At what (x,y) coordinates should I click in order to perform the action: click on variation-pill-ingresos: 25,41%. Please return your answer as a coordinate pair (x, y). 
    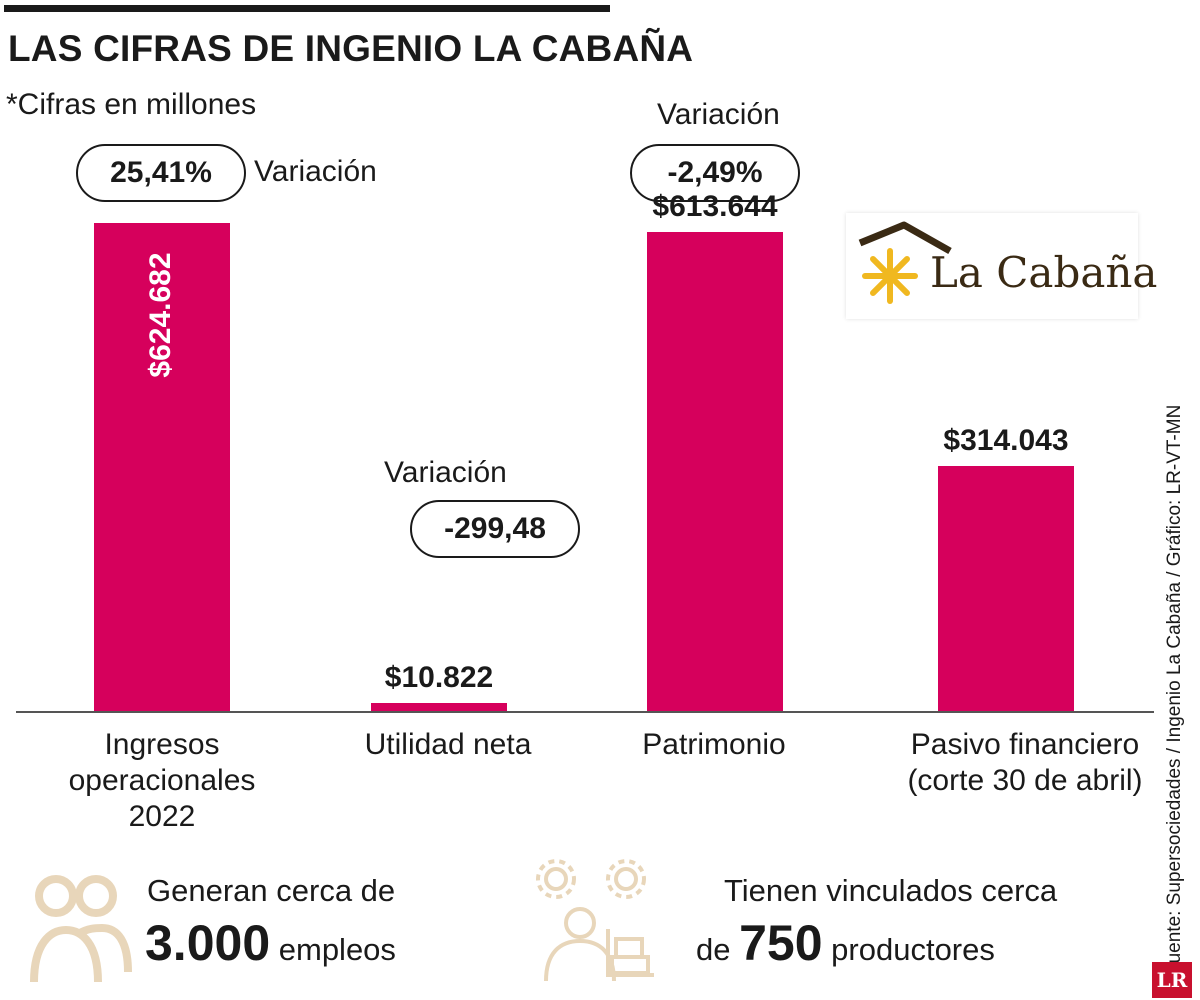
    Looking at the image, I should click on (161, 173).